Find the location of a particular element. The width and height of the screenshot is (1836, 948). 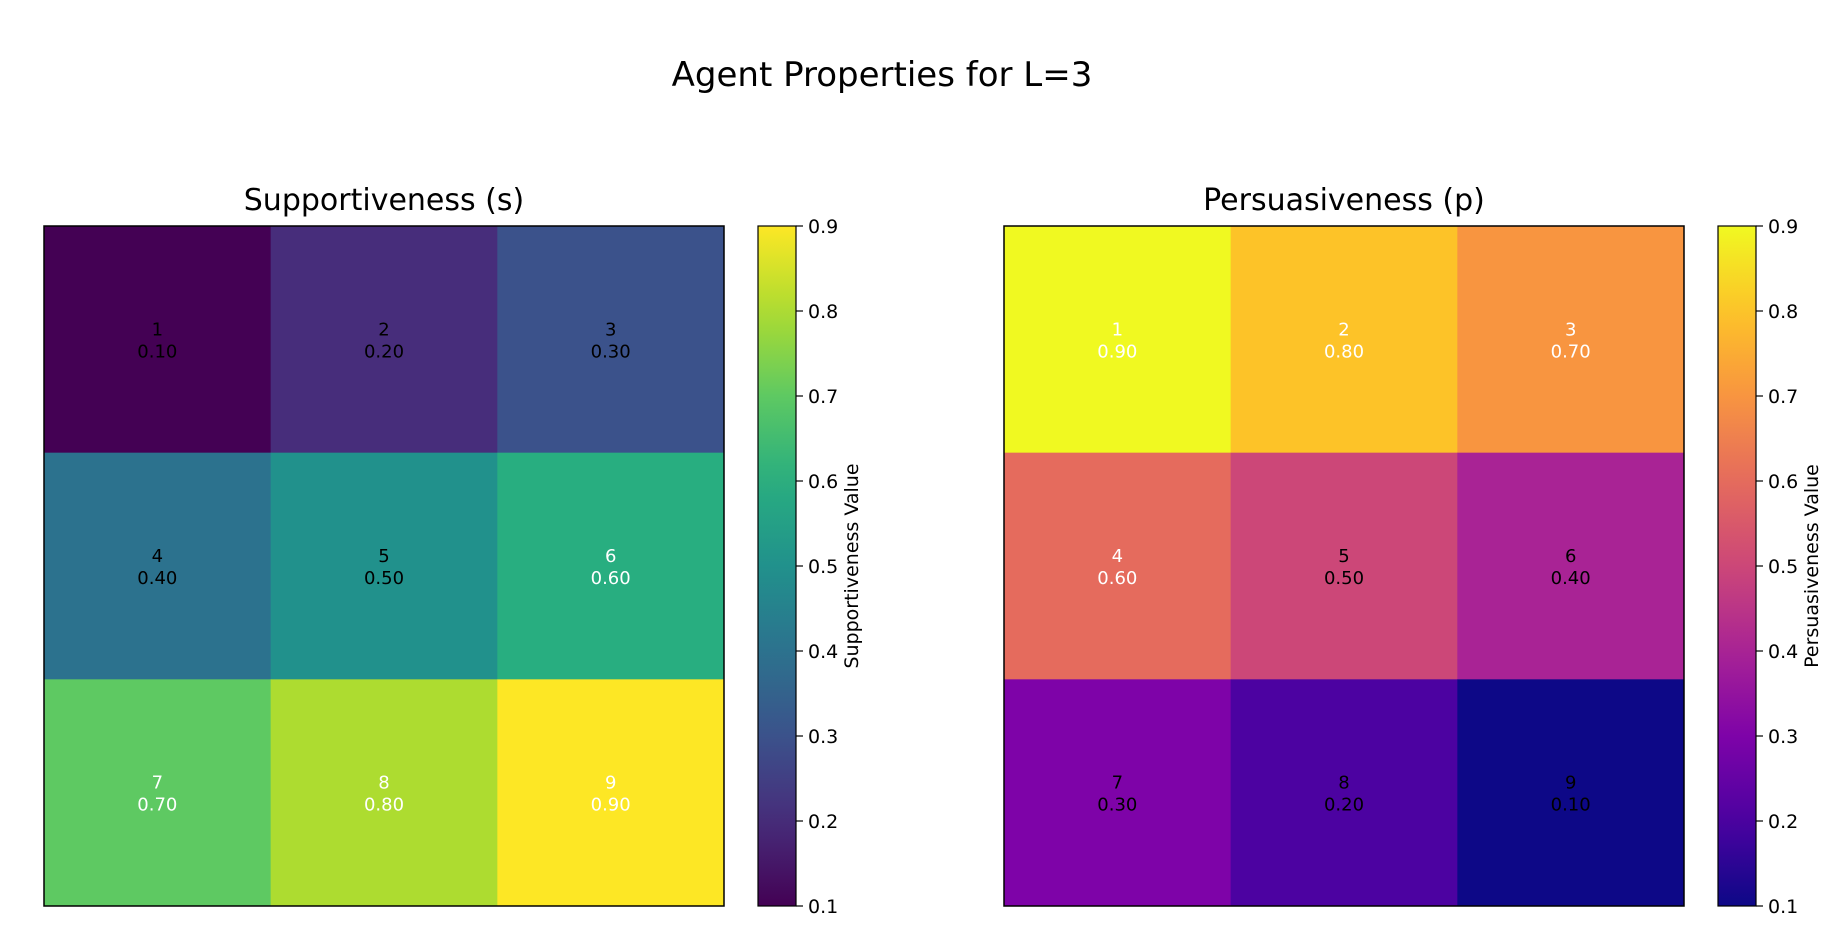

panel-title: Persuasiveness (p) is located at coordinates (1344, 200).